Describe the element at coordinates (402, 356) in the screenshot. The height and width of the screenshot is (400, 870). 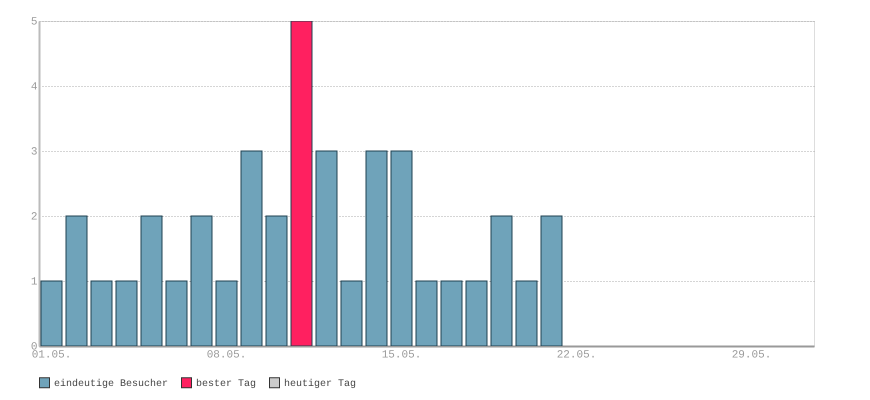
I see `x-tick-label: 15.05.` at that location.